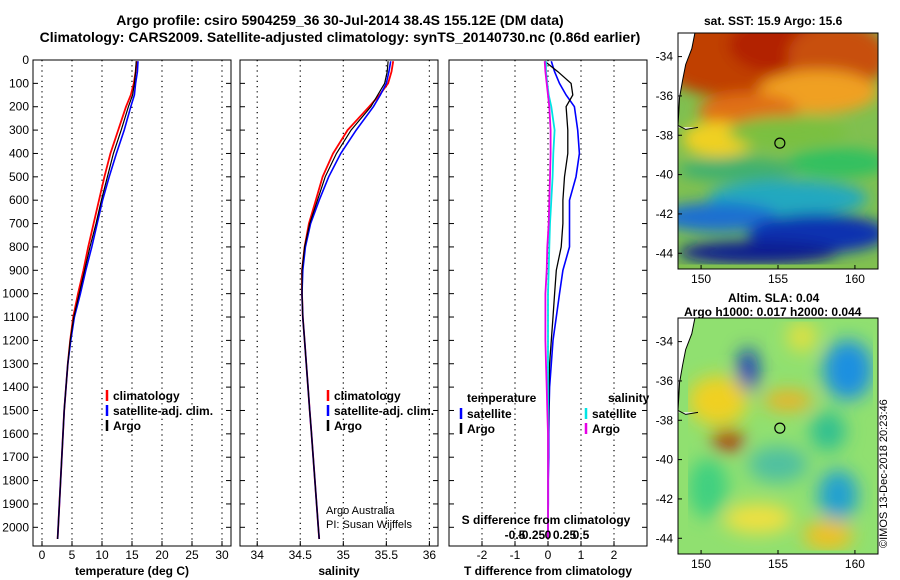  What do you see at coordinates (72, 555) in the screenshot?
I see `x-tick-label: 5` at bounding box center [72, 555].